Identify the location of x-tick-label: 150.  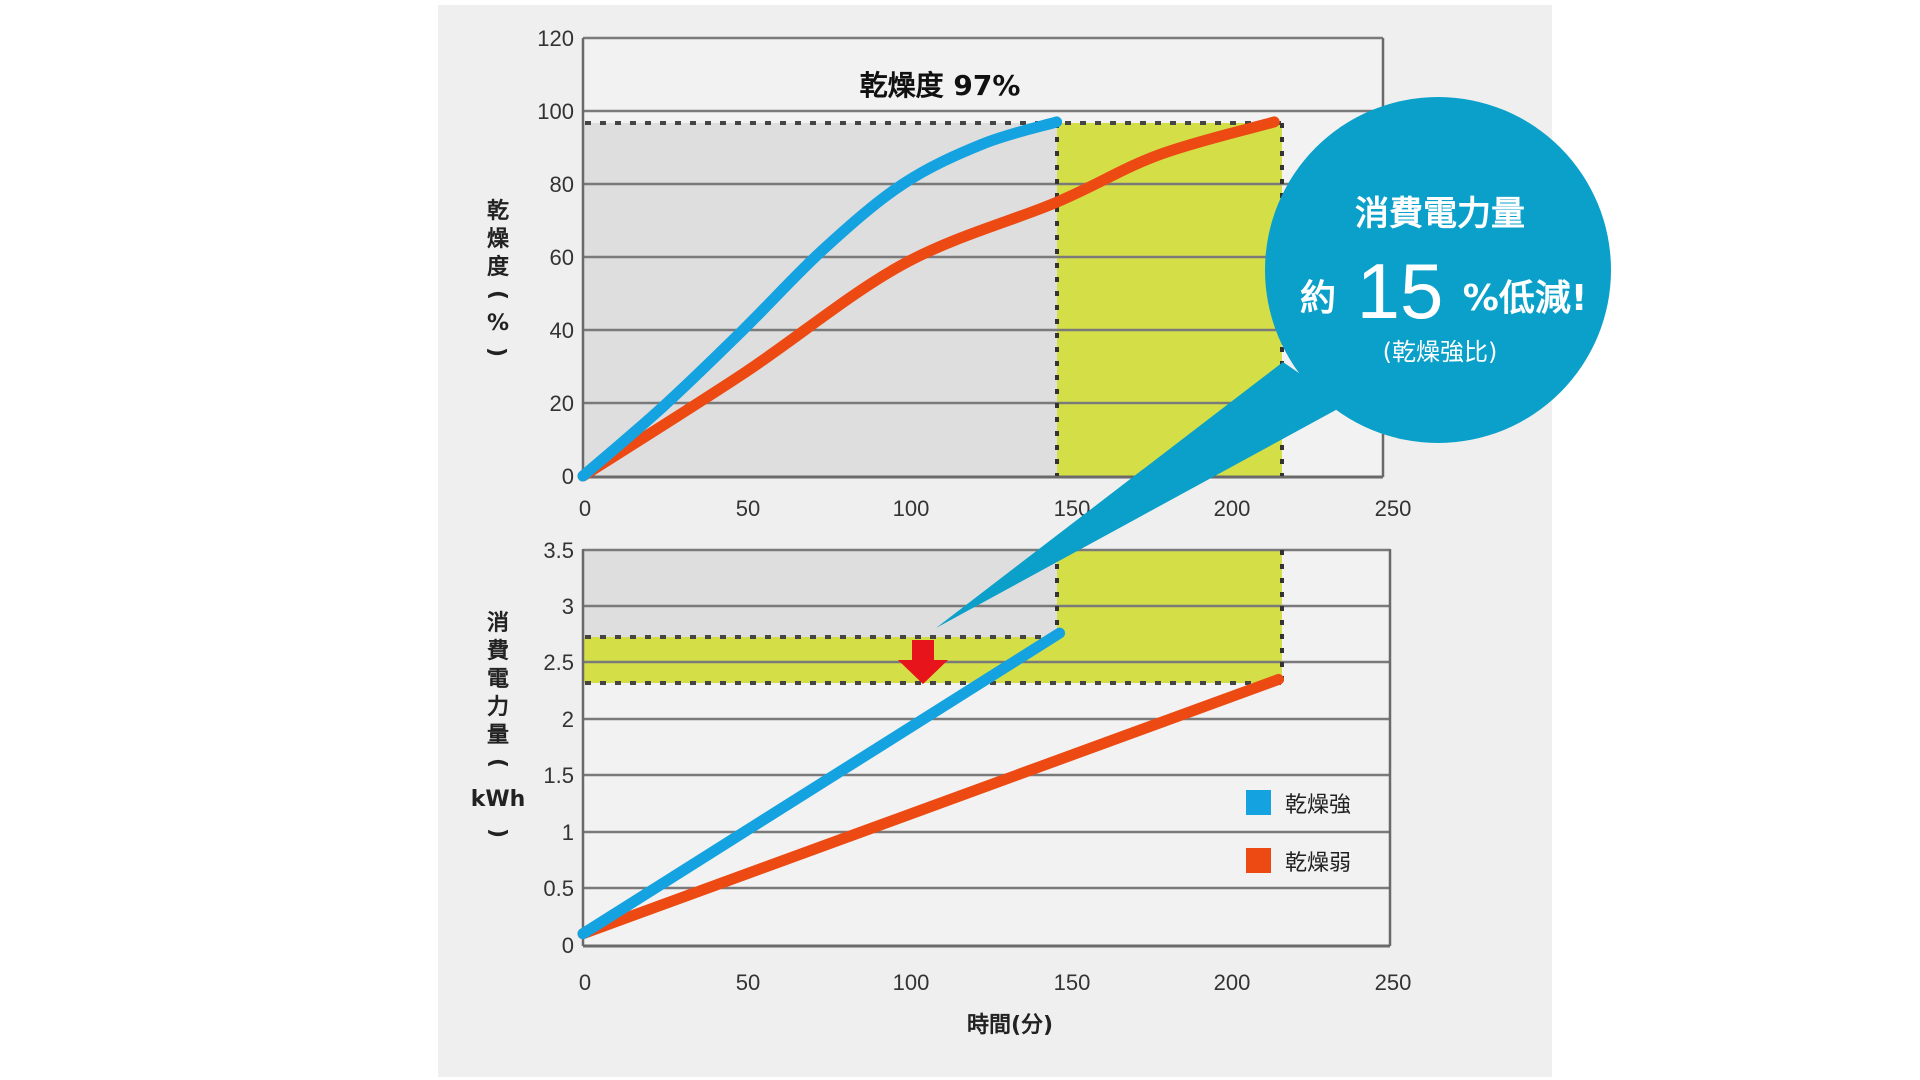
(1072, 982).